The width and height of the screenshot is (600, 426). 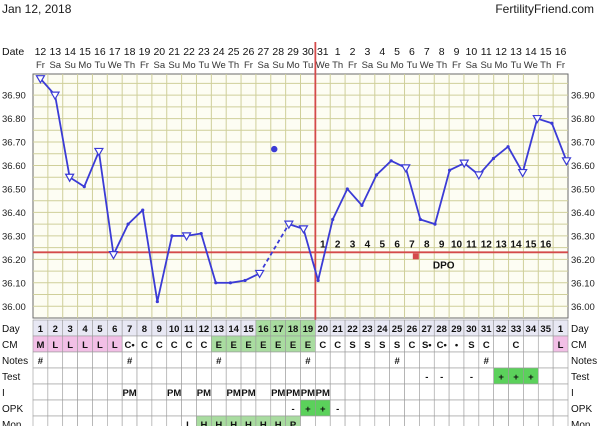 I want to click on weekday-label: We, so click(x=531, y=65).